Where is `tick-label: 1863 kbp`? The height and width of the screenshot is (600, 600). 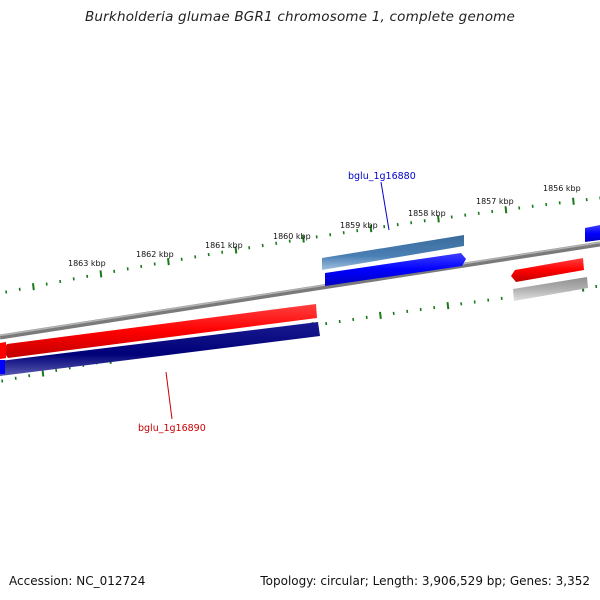 tick-label: 1863 kbp is located at coordinates (87, 263).